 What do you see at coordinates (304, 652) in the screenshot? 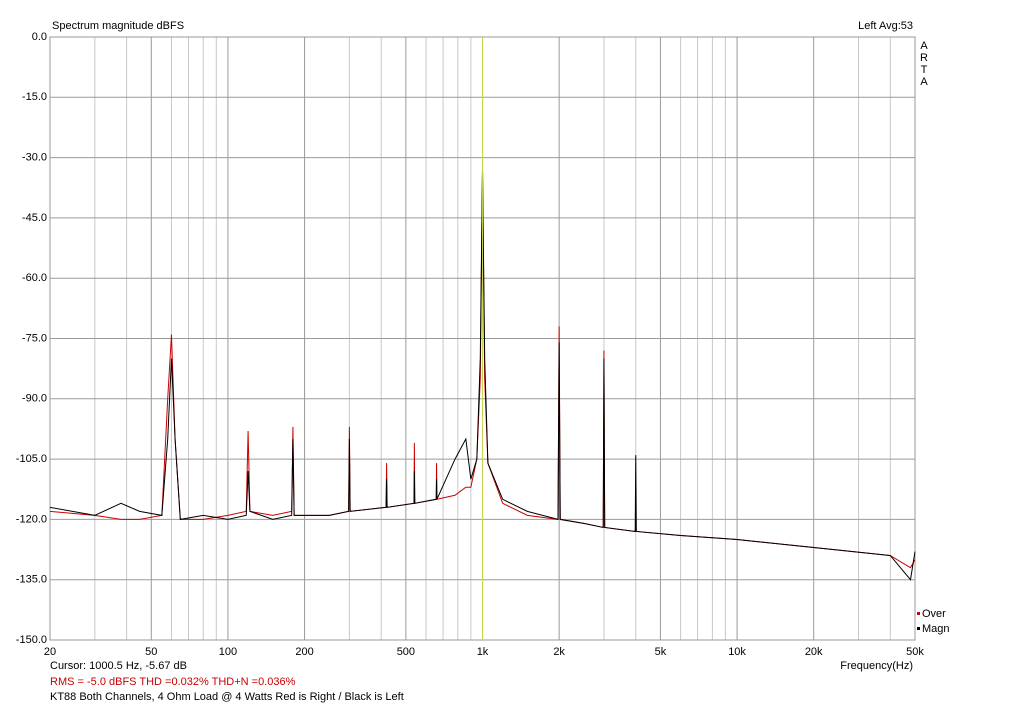
I see `x-tick-label: 200` at bounding box center [304, 652].